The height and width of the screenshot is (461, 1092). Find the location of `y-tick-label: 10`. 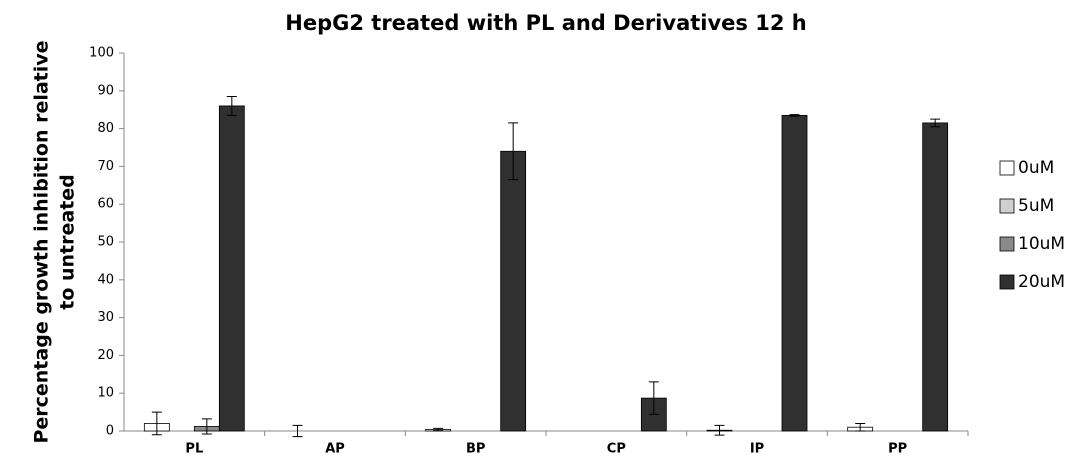

y-tick-label: 10 is located at coordinates (105, 393).